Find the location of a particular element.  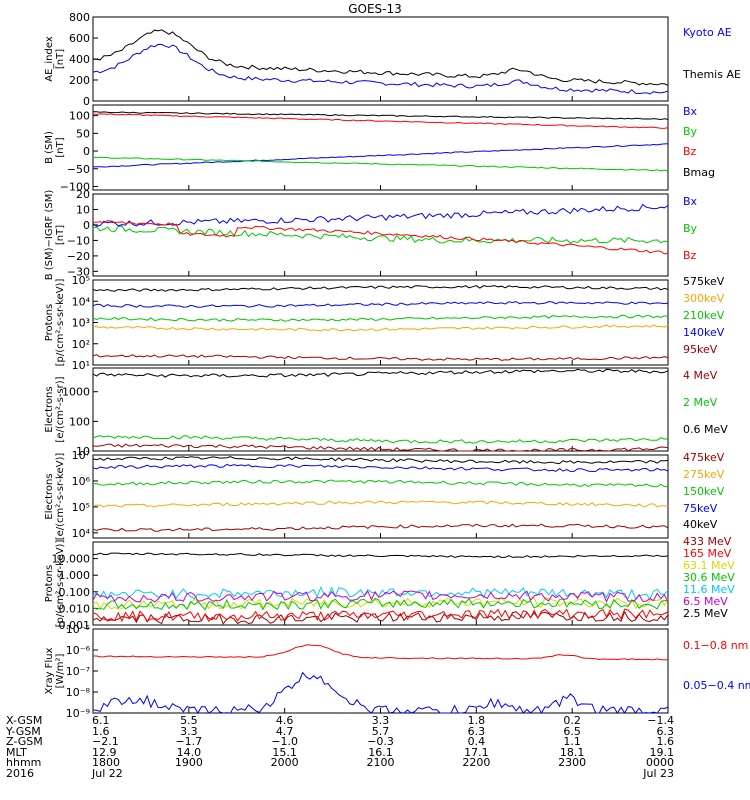

y-tick-label: 400 is located at coordinates (79, 59).